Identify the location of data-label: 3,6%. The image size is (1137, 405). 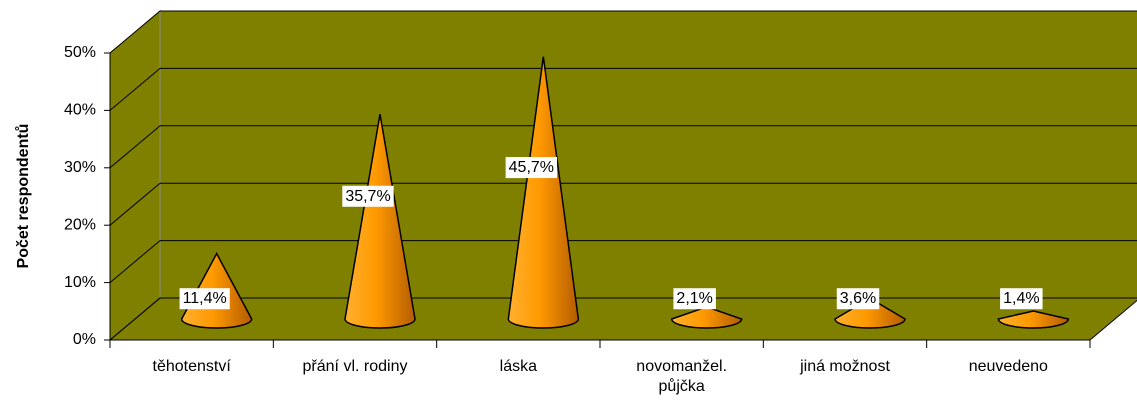
(858, 298).